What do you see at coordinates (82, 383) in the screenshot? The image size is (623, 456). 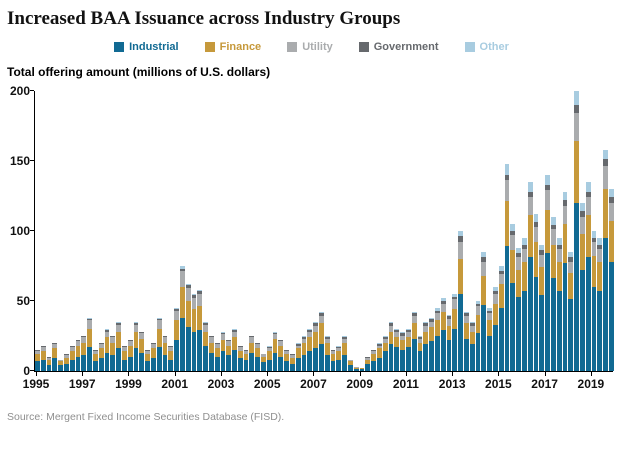 I see `x-tick-label: 1997` at bounding box center [82, 383].